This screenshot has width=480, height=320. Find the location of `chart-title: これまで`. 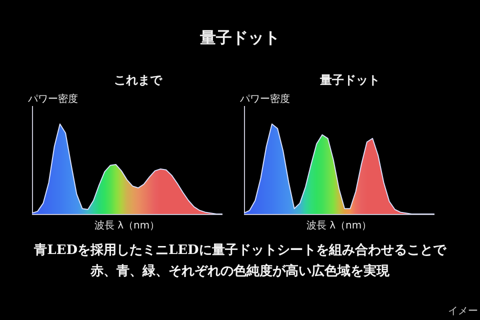

chart-title: これまで is located at coordinates (138, 80).